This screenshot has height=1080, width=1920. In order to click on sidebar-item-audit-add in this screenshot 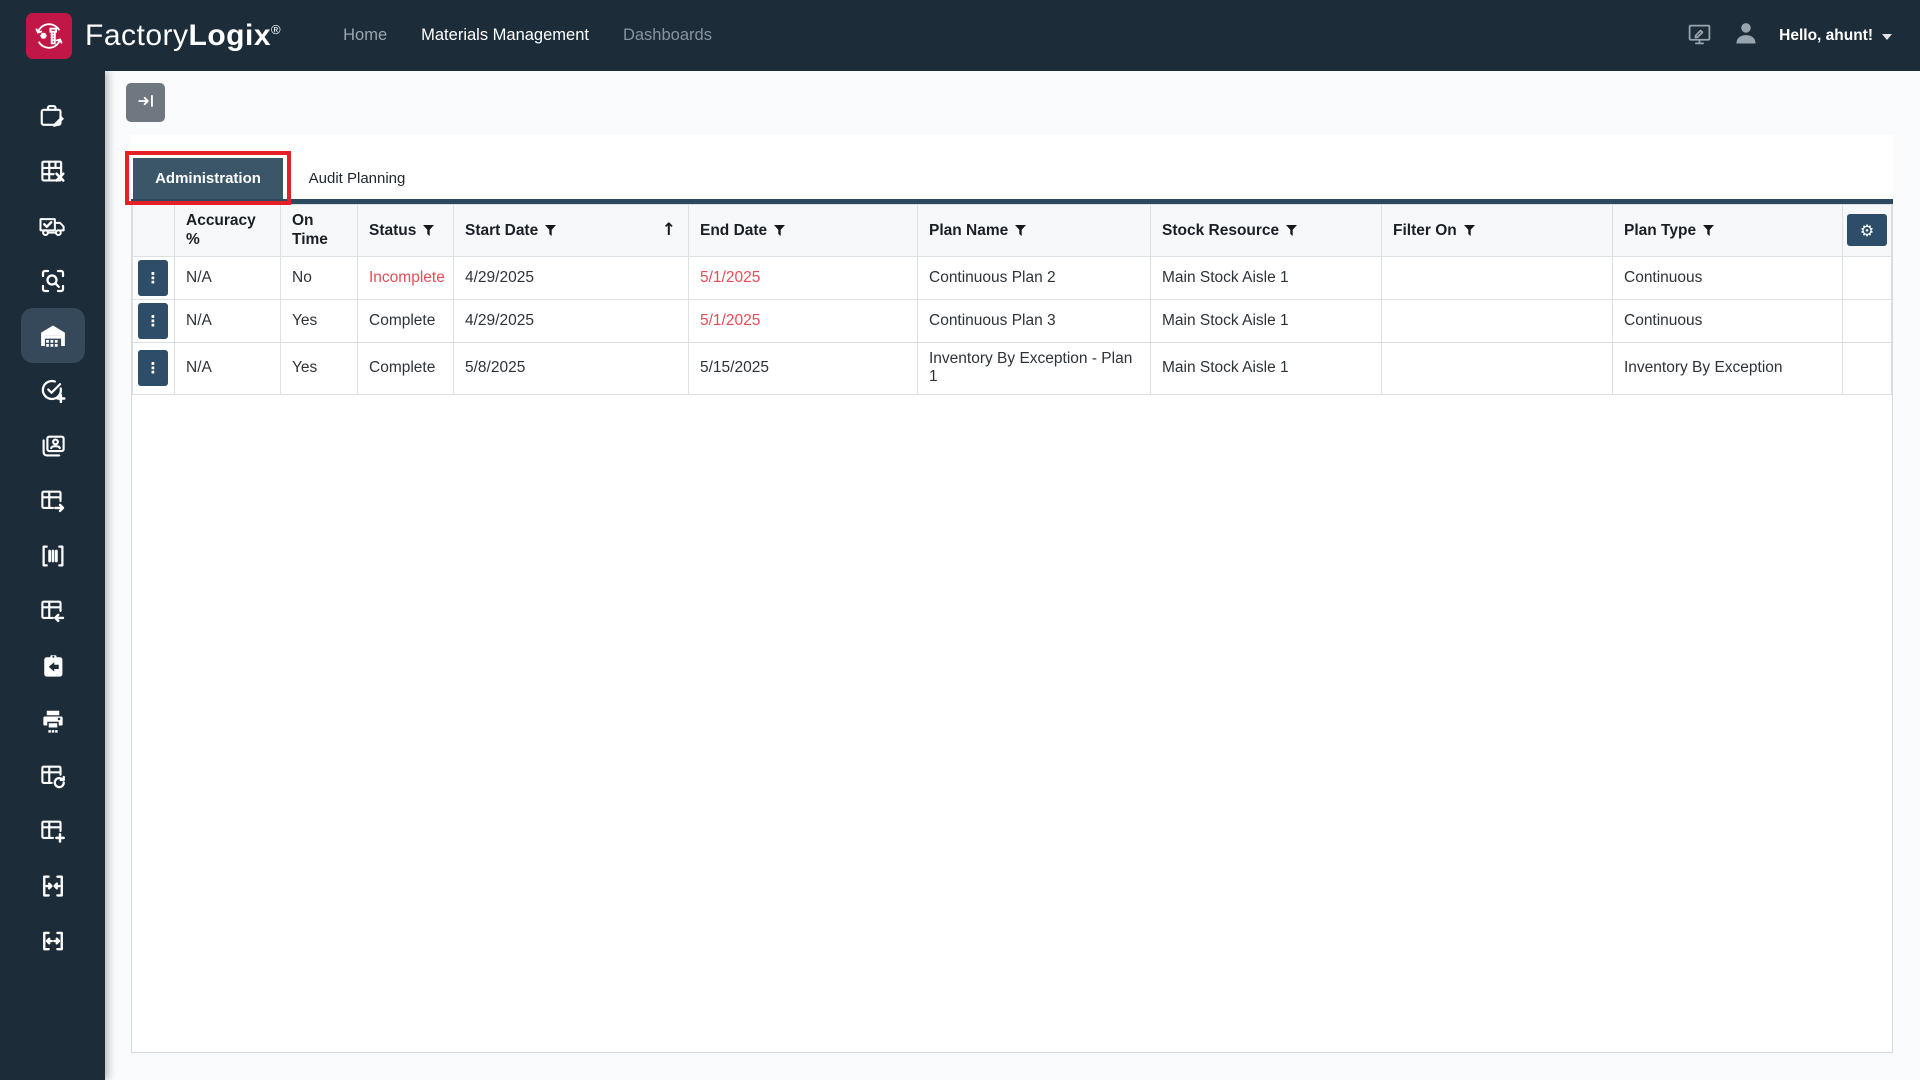, I will do `click(53, 390)`.